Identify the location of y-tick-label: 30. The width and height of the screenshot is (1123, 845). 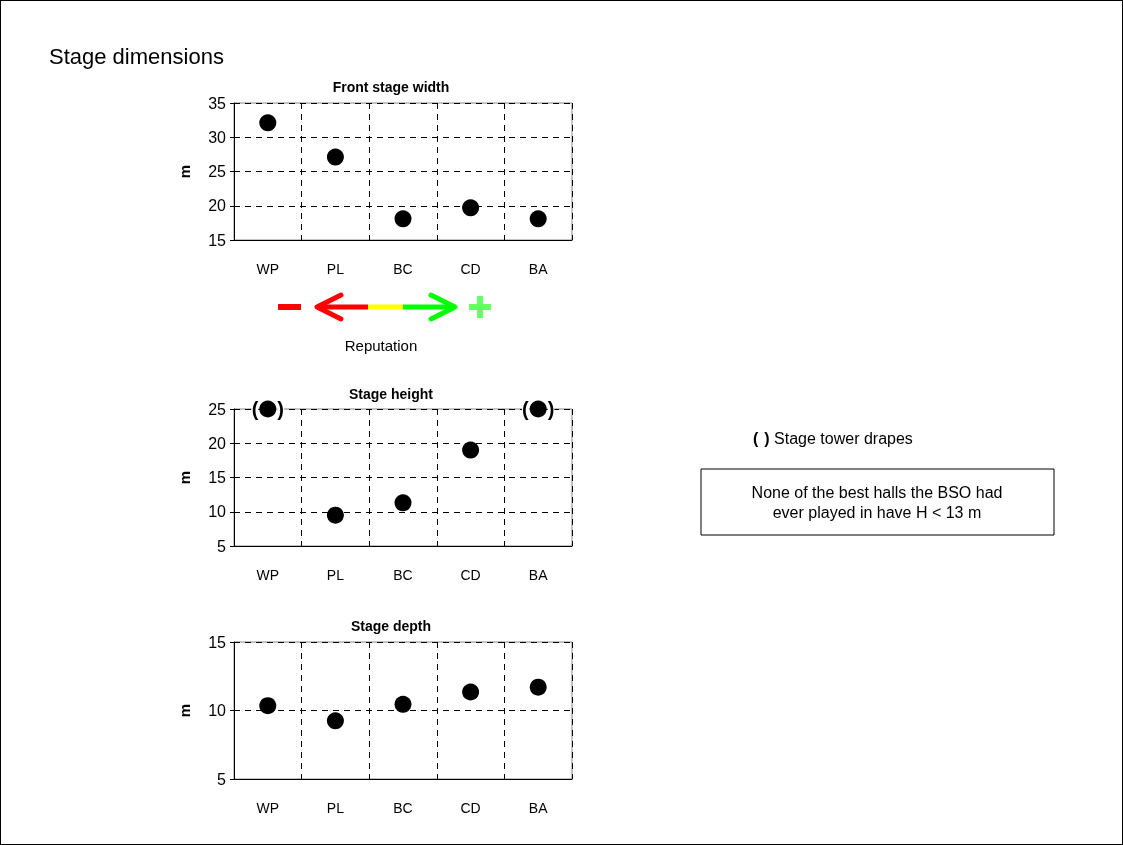
(217, 137).